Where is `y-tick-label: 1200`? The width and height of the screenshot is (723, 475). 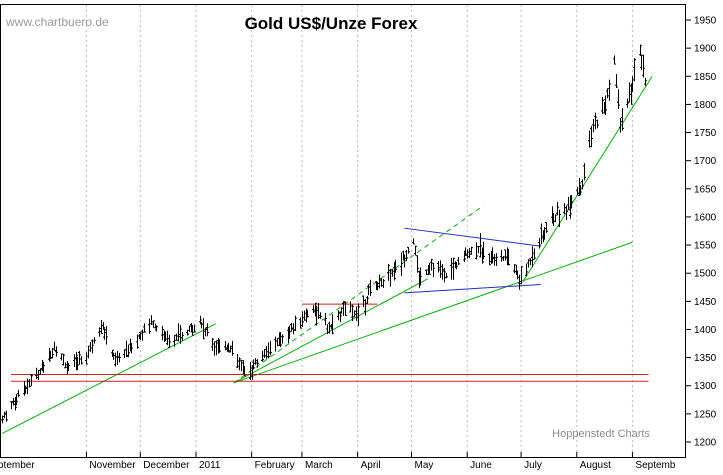 y-tick-label: 1200 is located at coordinates (705, 443).